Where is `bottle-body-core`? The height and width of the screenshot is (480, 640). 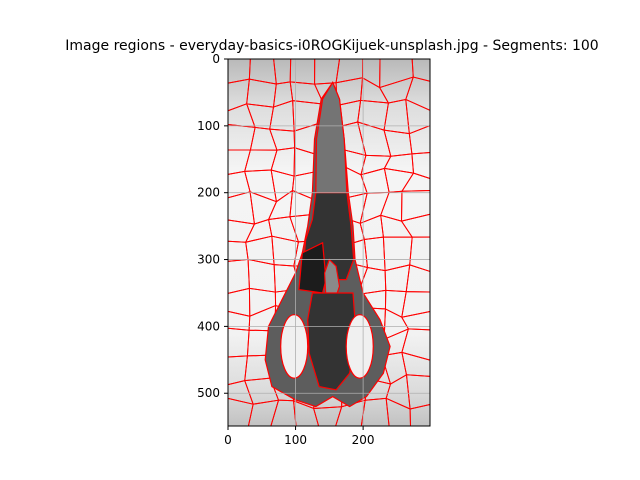
bottle-body-core is located at coordinates (332, 341).